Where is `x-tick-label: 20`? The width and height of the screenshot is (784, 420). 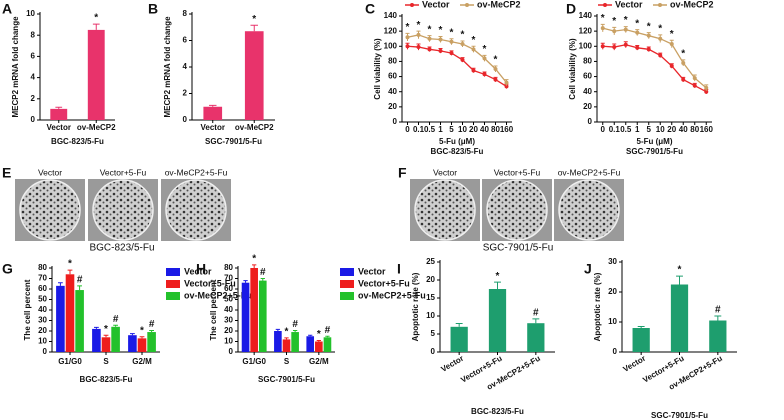
x-tick-label: 20 is located at coordinates (473, 129).